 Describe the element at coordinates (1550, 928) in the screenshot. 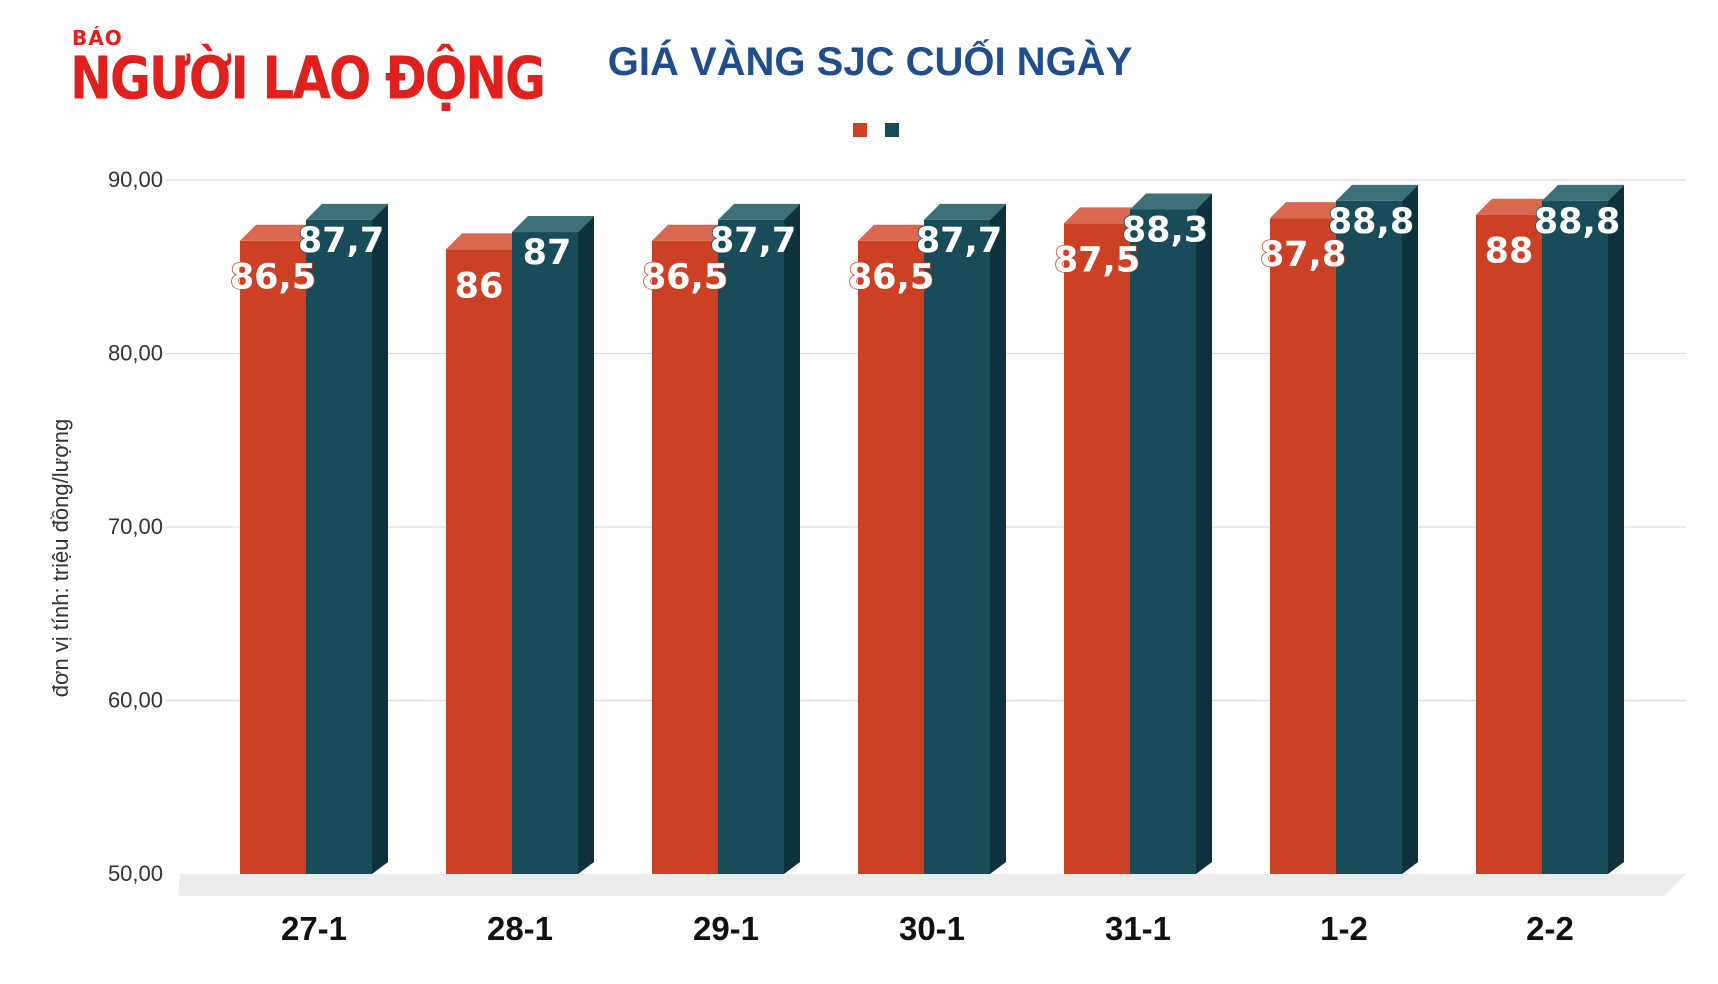

I see `x-tick-label: 2-2` at that location.